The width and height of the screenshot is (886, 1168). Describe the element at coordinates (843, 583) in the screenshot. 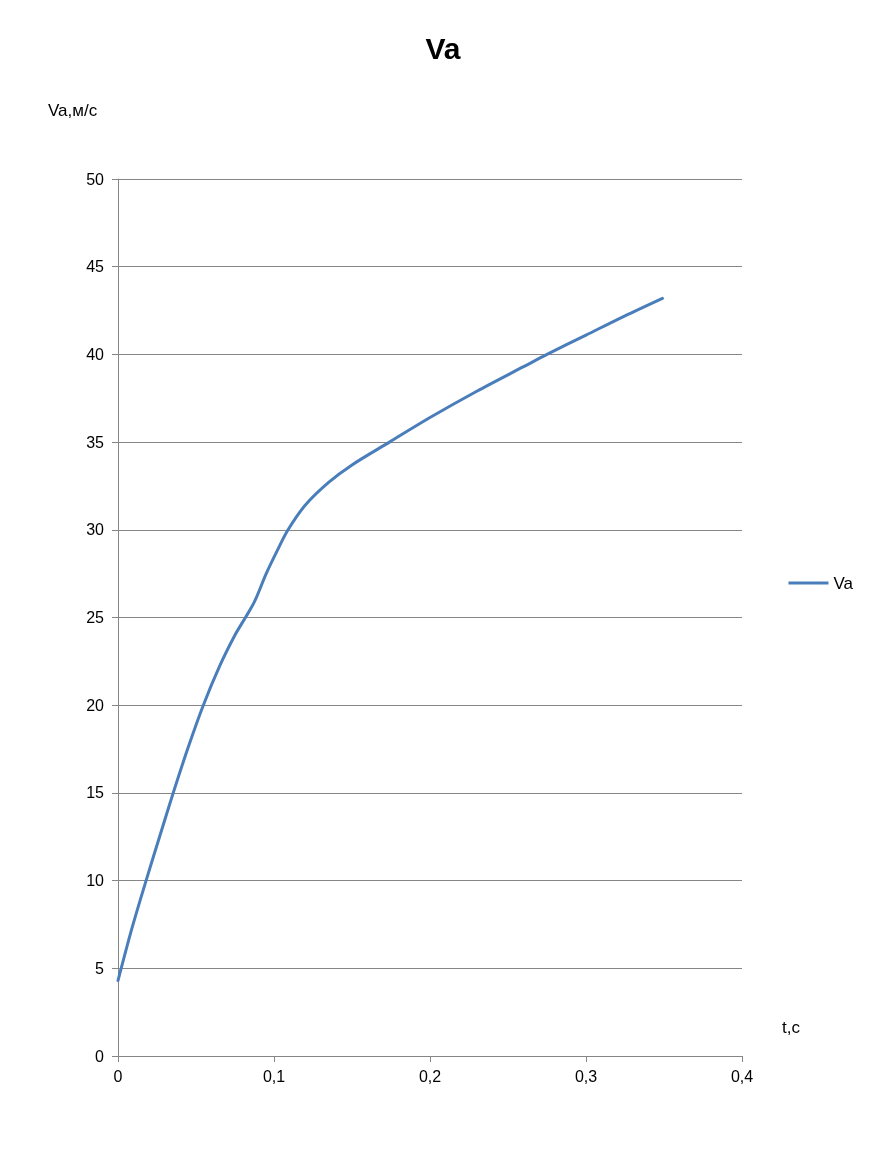

I see `legend-label: Va` at that location.